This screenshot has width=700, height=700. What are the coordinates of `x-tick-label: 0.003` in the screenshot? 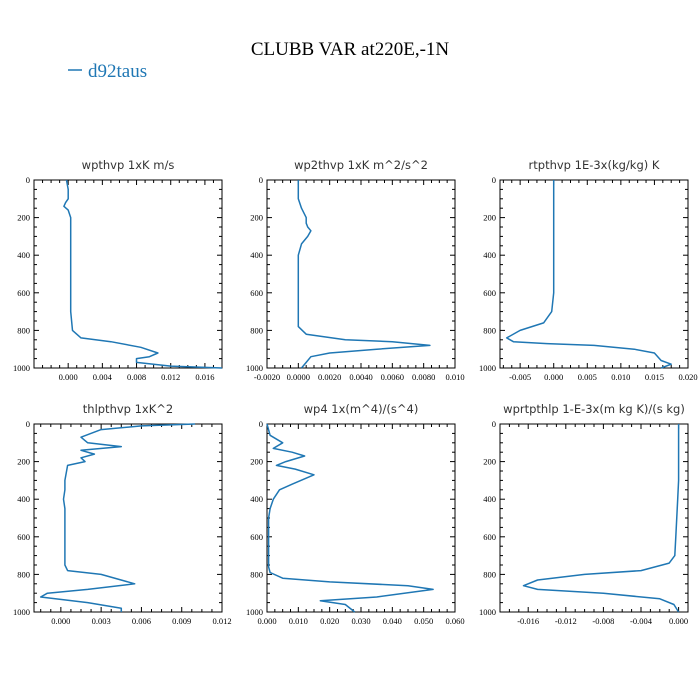 It's located at (101, 621).